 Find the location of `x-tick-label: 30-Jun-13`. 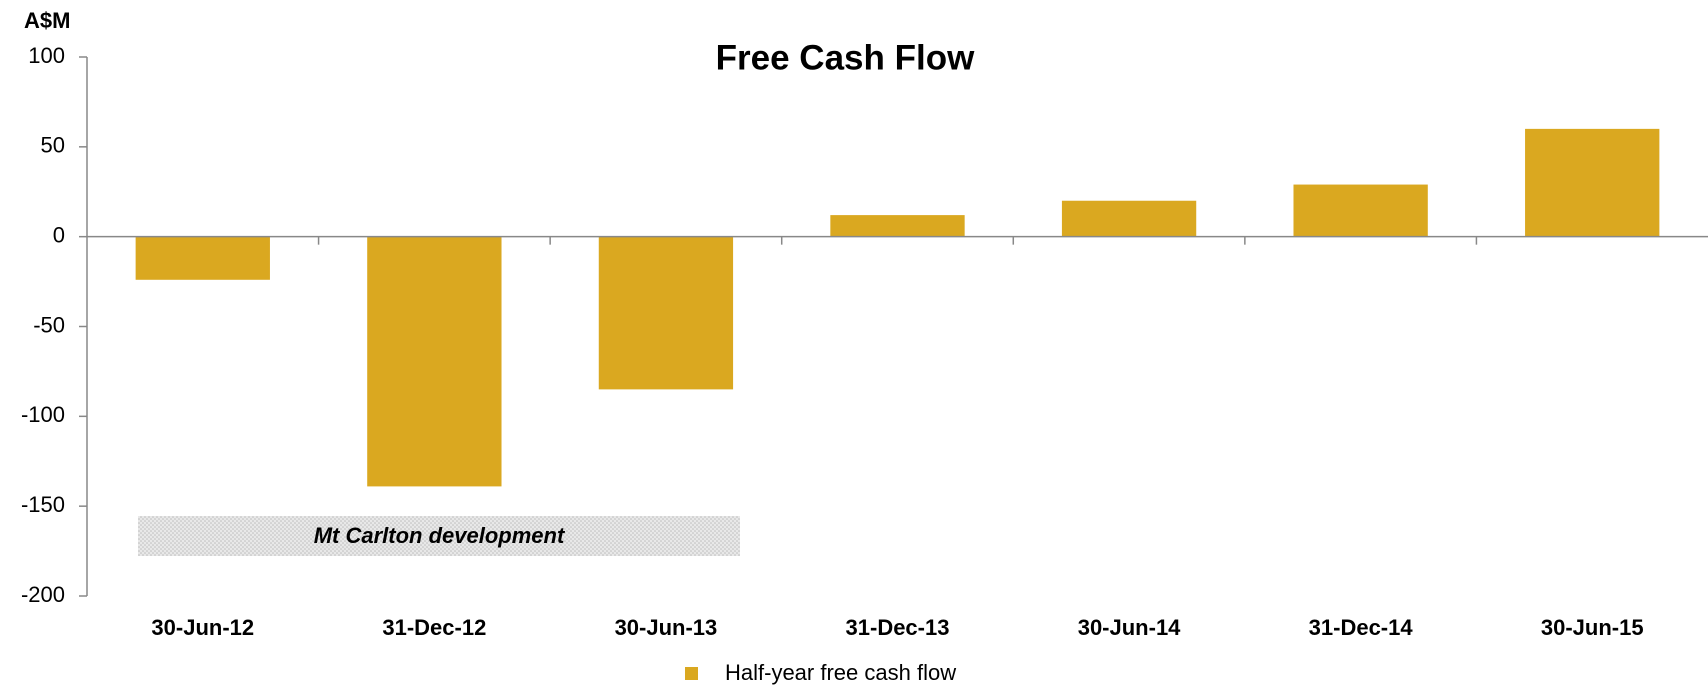

x-tick-label: 30-Jun-13 is located at coordinates (666, 627).